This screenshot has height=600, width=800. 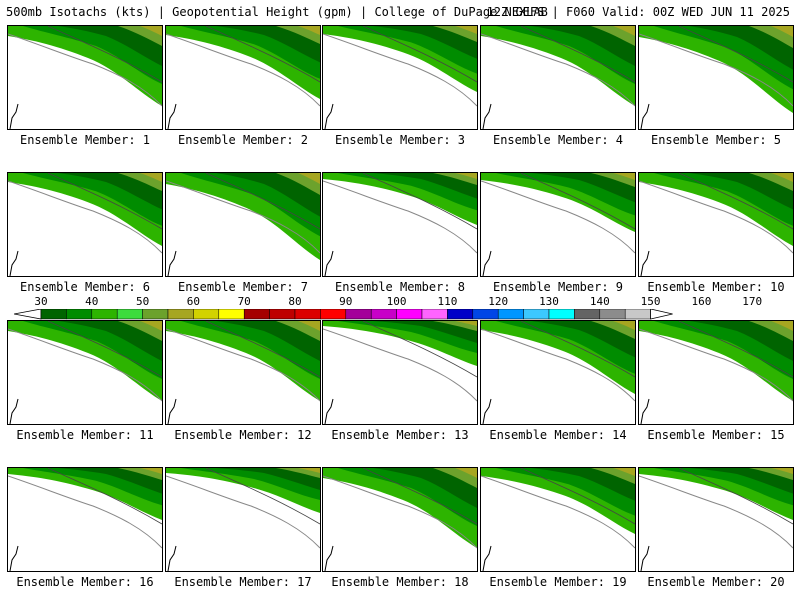 What do you see at coordinates (244, 301) in the screenshot?
I see `colorbar-tick-label: 70` at bounding box center [244, 301].